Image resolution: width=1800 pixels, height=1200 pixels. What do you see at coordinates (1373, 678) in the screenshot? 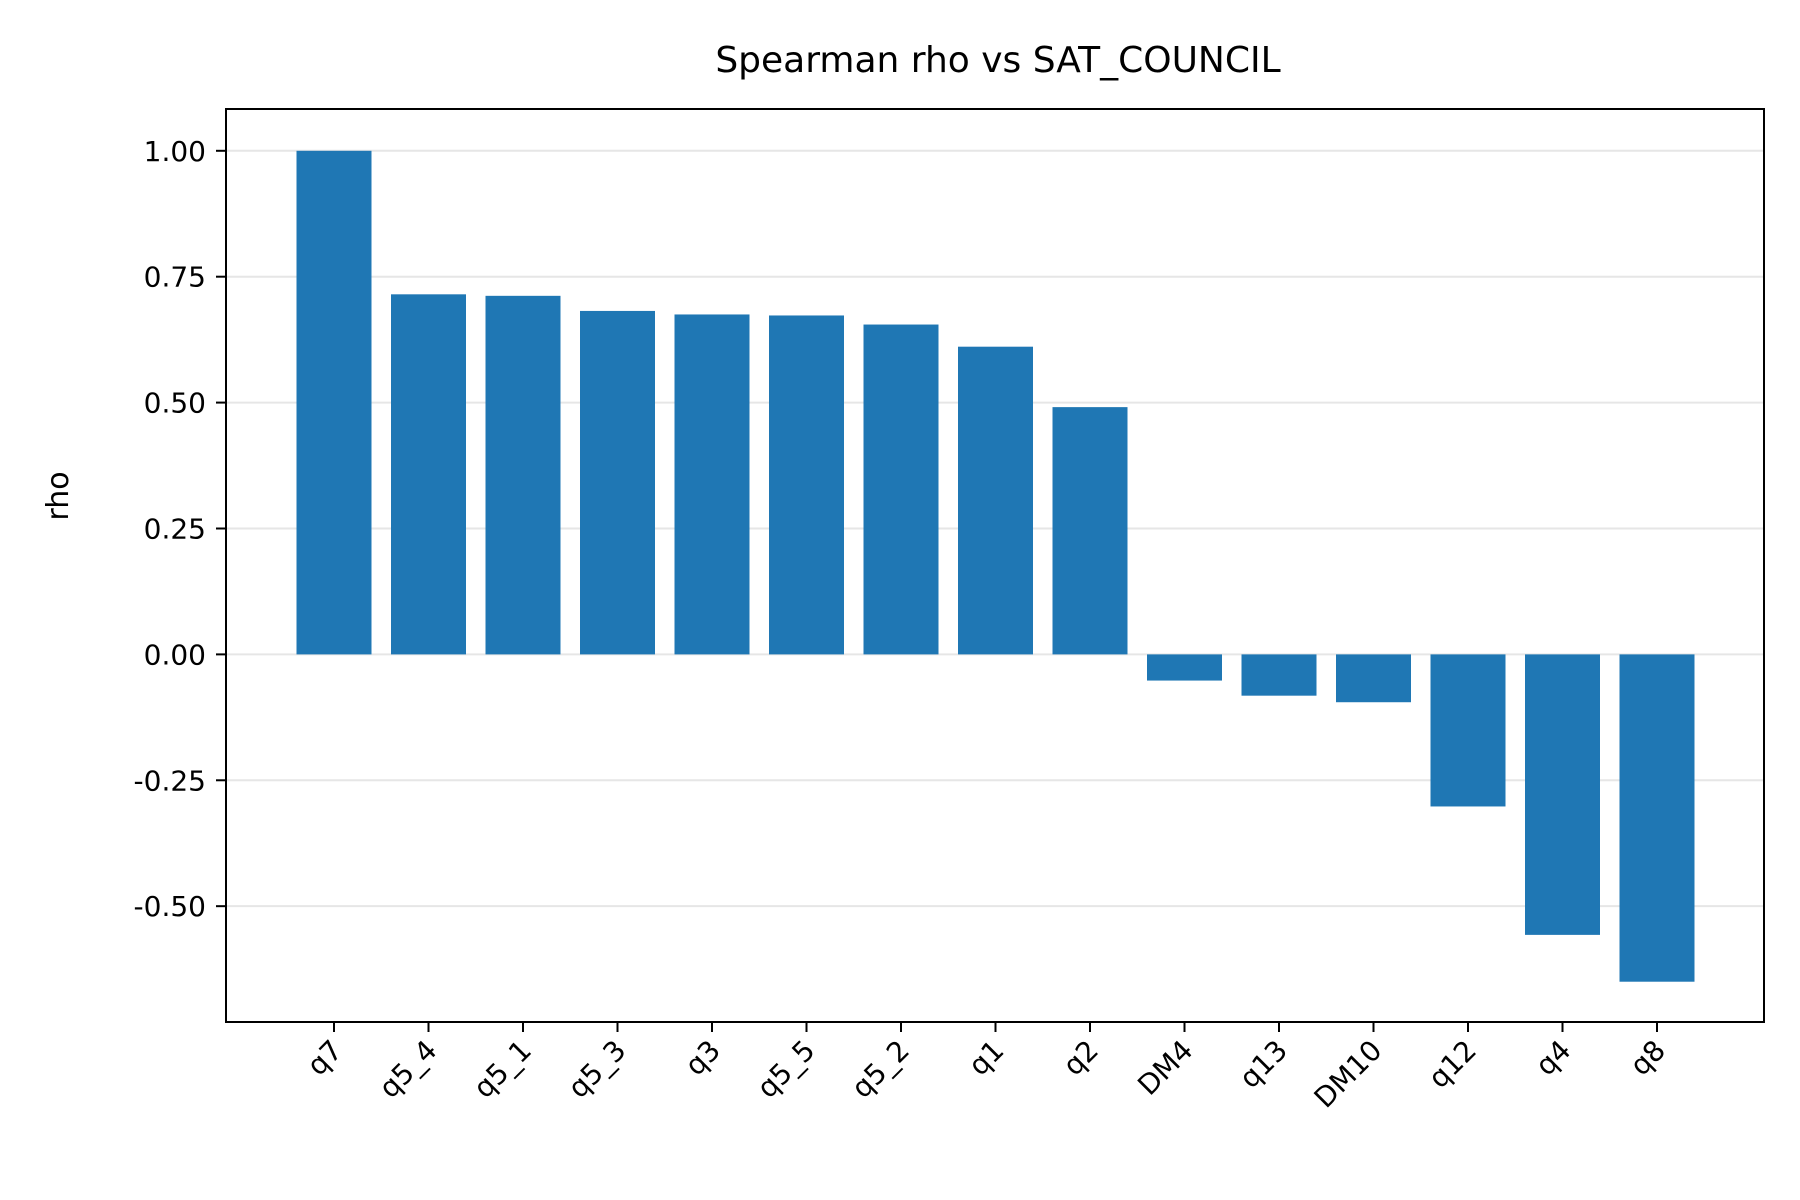
I see `bar-dm10` at bounding box center [1373, 678].